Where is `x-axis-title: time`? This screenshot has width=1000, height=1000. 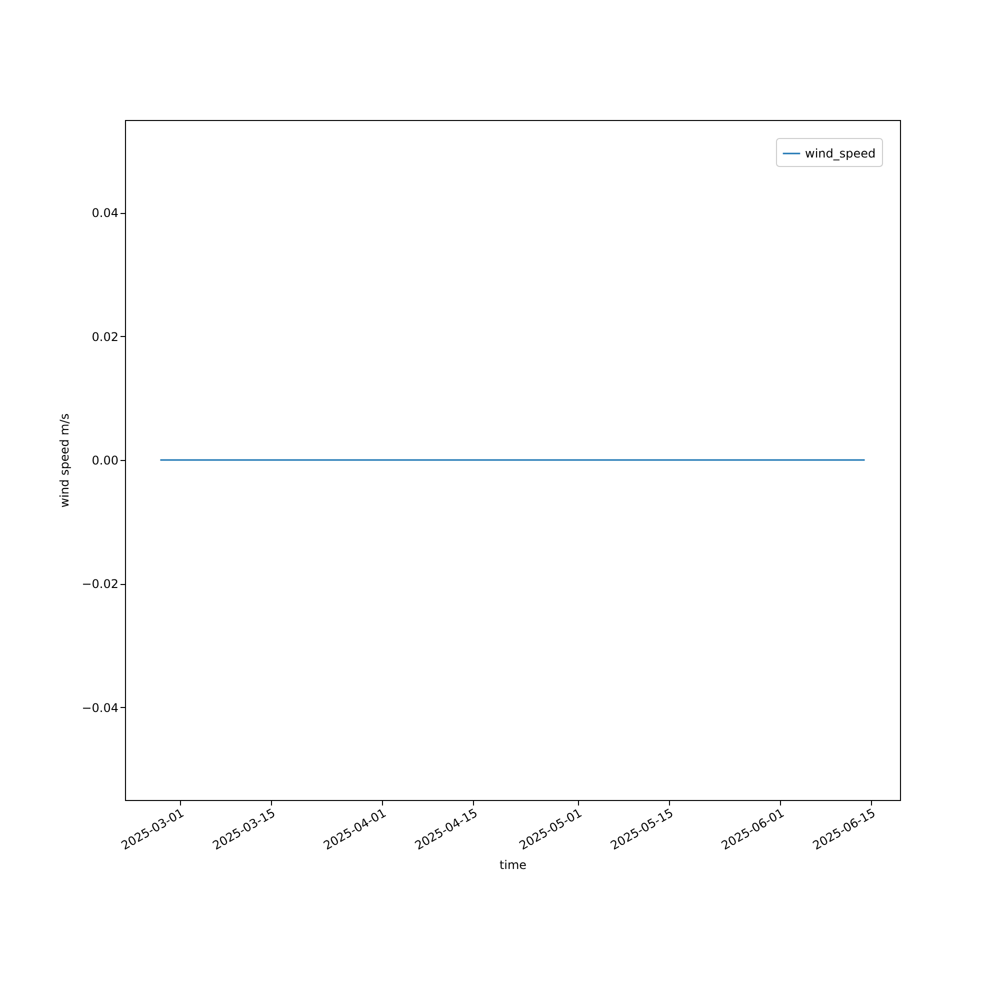
x-axis-title: time is located at coordinates (513, 865).